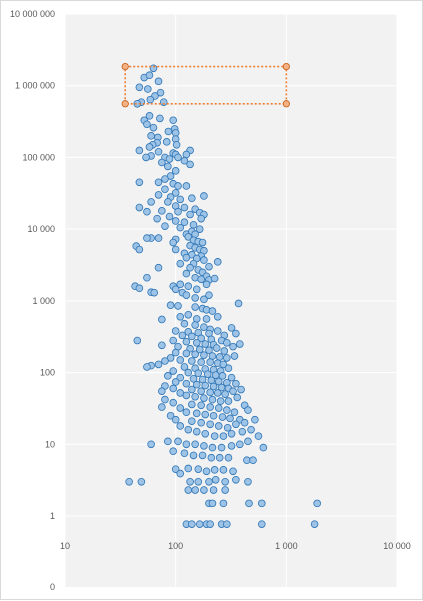  What do you see at coordinates (52, 516) in the screenshot?
I see `y-tick-label: 1` at bounding box center [52, 516].